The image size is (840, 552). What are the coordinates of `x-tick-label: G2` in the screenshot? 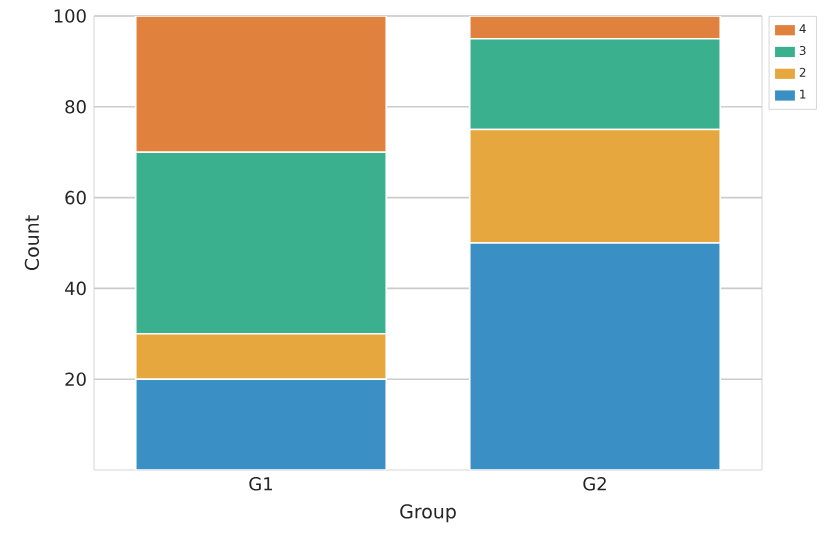 It's located at (594, 484).